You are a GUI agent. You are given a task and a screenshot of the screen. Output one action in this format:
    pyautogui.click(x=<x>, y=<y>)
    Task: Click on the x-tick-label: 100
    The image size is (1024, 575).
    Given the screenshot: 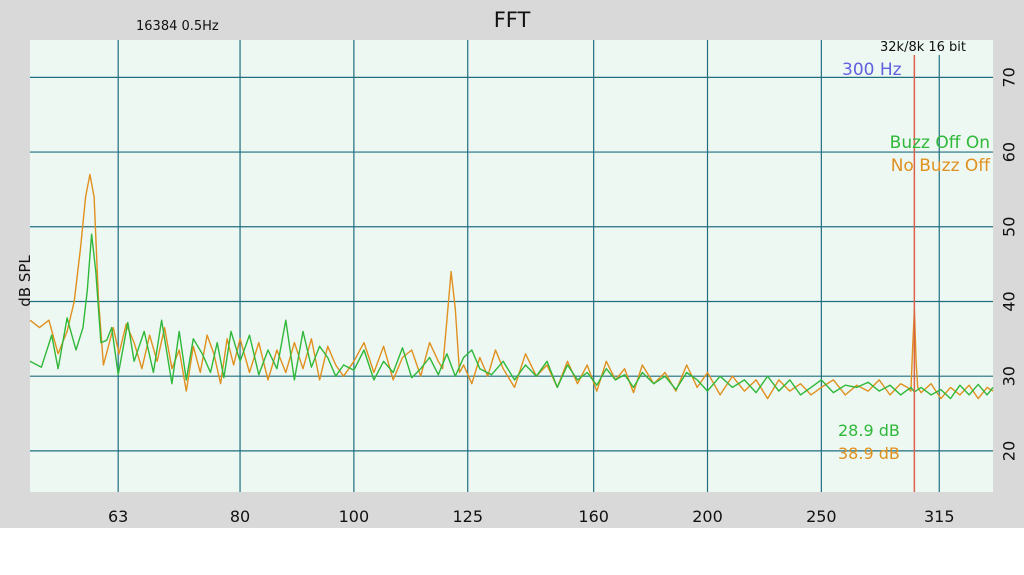 What is the action you would take?
    pyautogui.click(x=354, y=516)
    